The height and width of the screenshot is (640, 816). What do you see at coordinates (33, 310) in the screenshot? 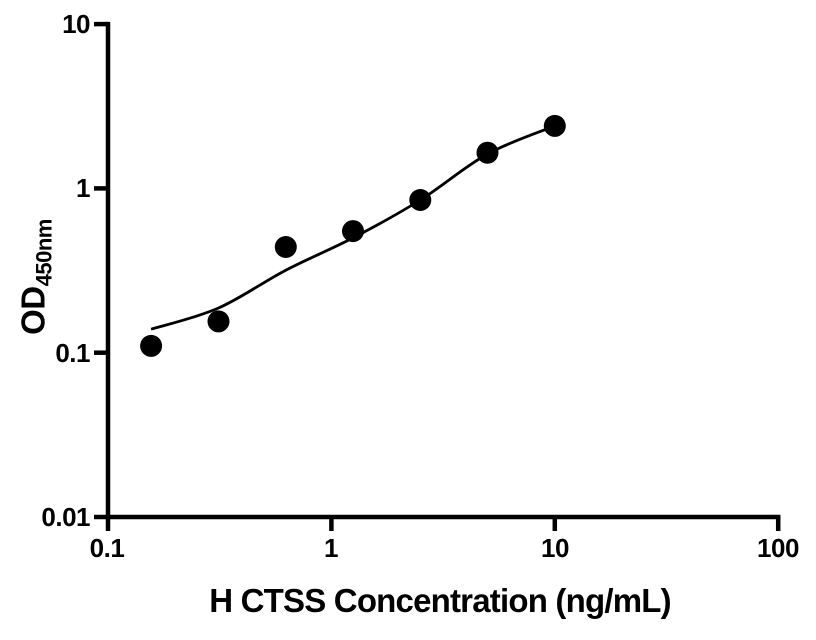
I see `y-axis-title-main: OD` at bounding box center [33, 310].